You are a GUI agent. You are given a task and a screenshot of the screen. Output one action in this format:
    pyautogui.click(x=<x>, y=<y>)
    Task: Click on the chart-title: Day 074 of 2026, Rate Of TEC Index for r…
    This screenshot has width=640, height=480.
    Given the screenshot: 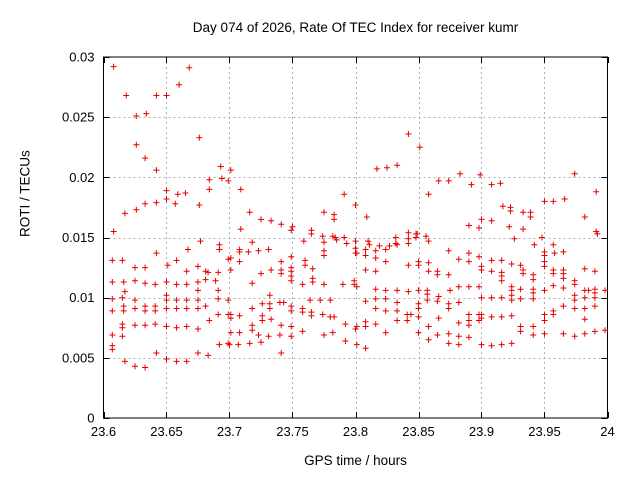 What is the action you would take?
    pyautogui.click(x=355, y=27)
    